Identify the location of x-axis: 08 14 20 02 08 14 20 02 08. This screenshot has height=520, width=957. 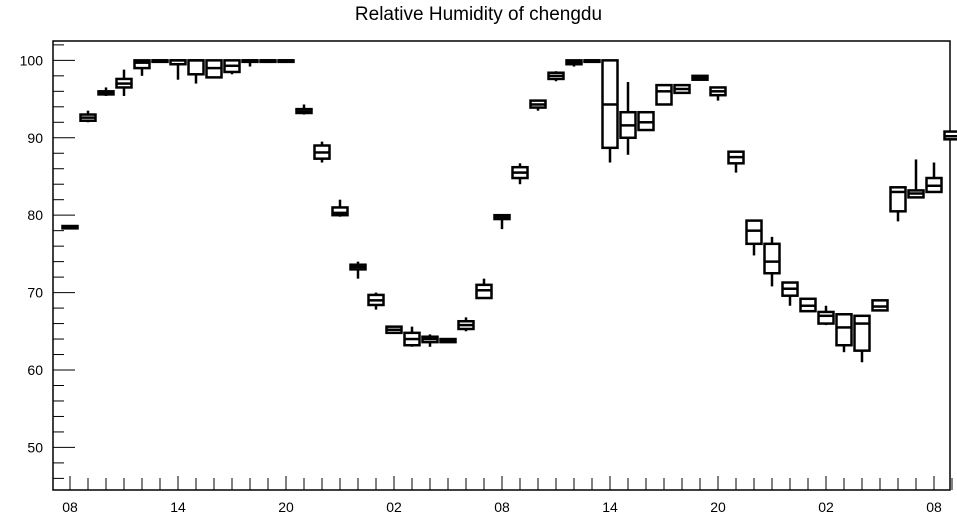
(507, 495).